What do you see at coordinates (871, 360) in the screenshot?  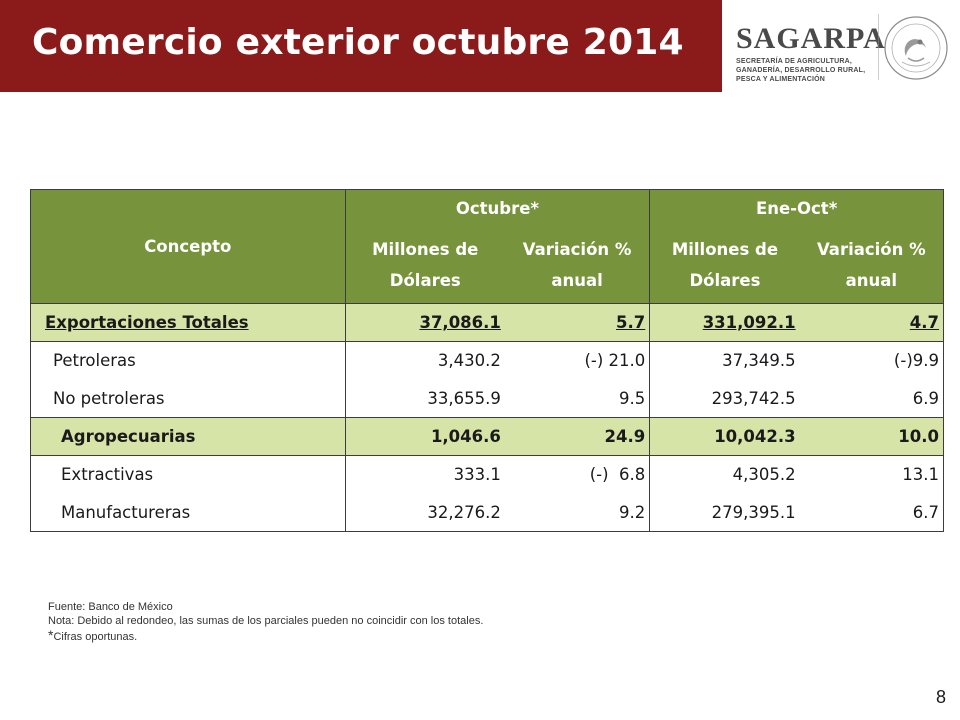 I see `cell-ytd-variacion: (-)9.9` at bounding box center [871, 360].